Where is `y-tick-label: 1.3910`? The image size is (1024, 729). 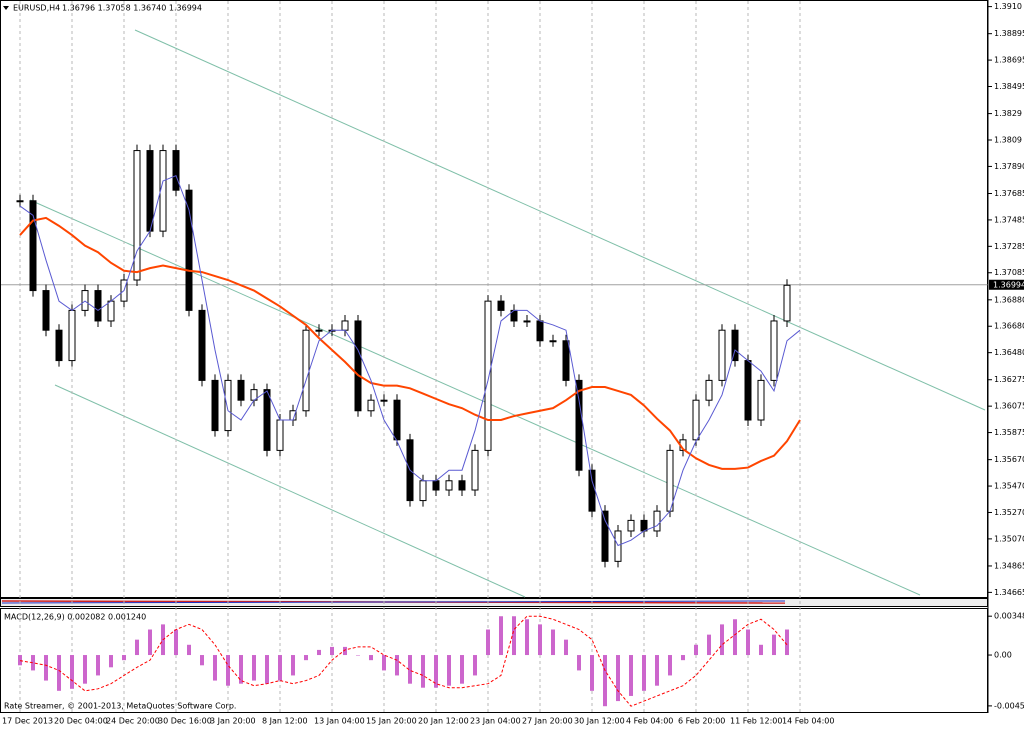 y-tick-label: 1.3910 is located at coordinates (1008, 6).